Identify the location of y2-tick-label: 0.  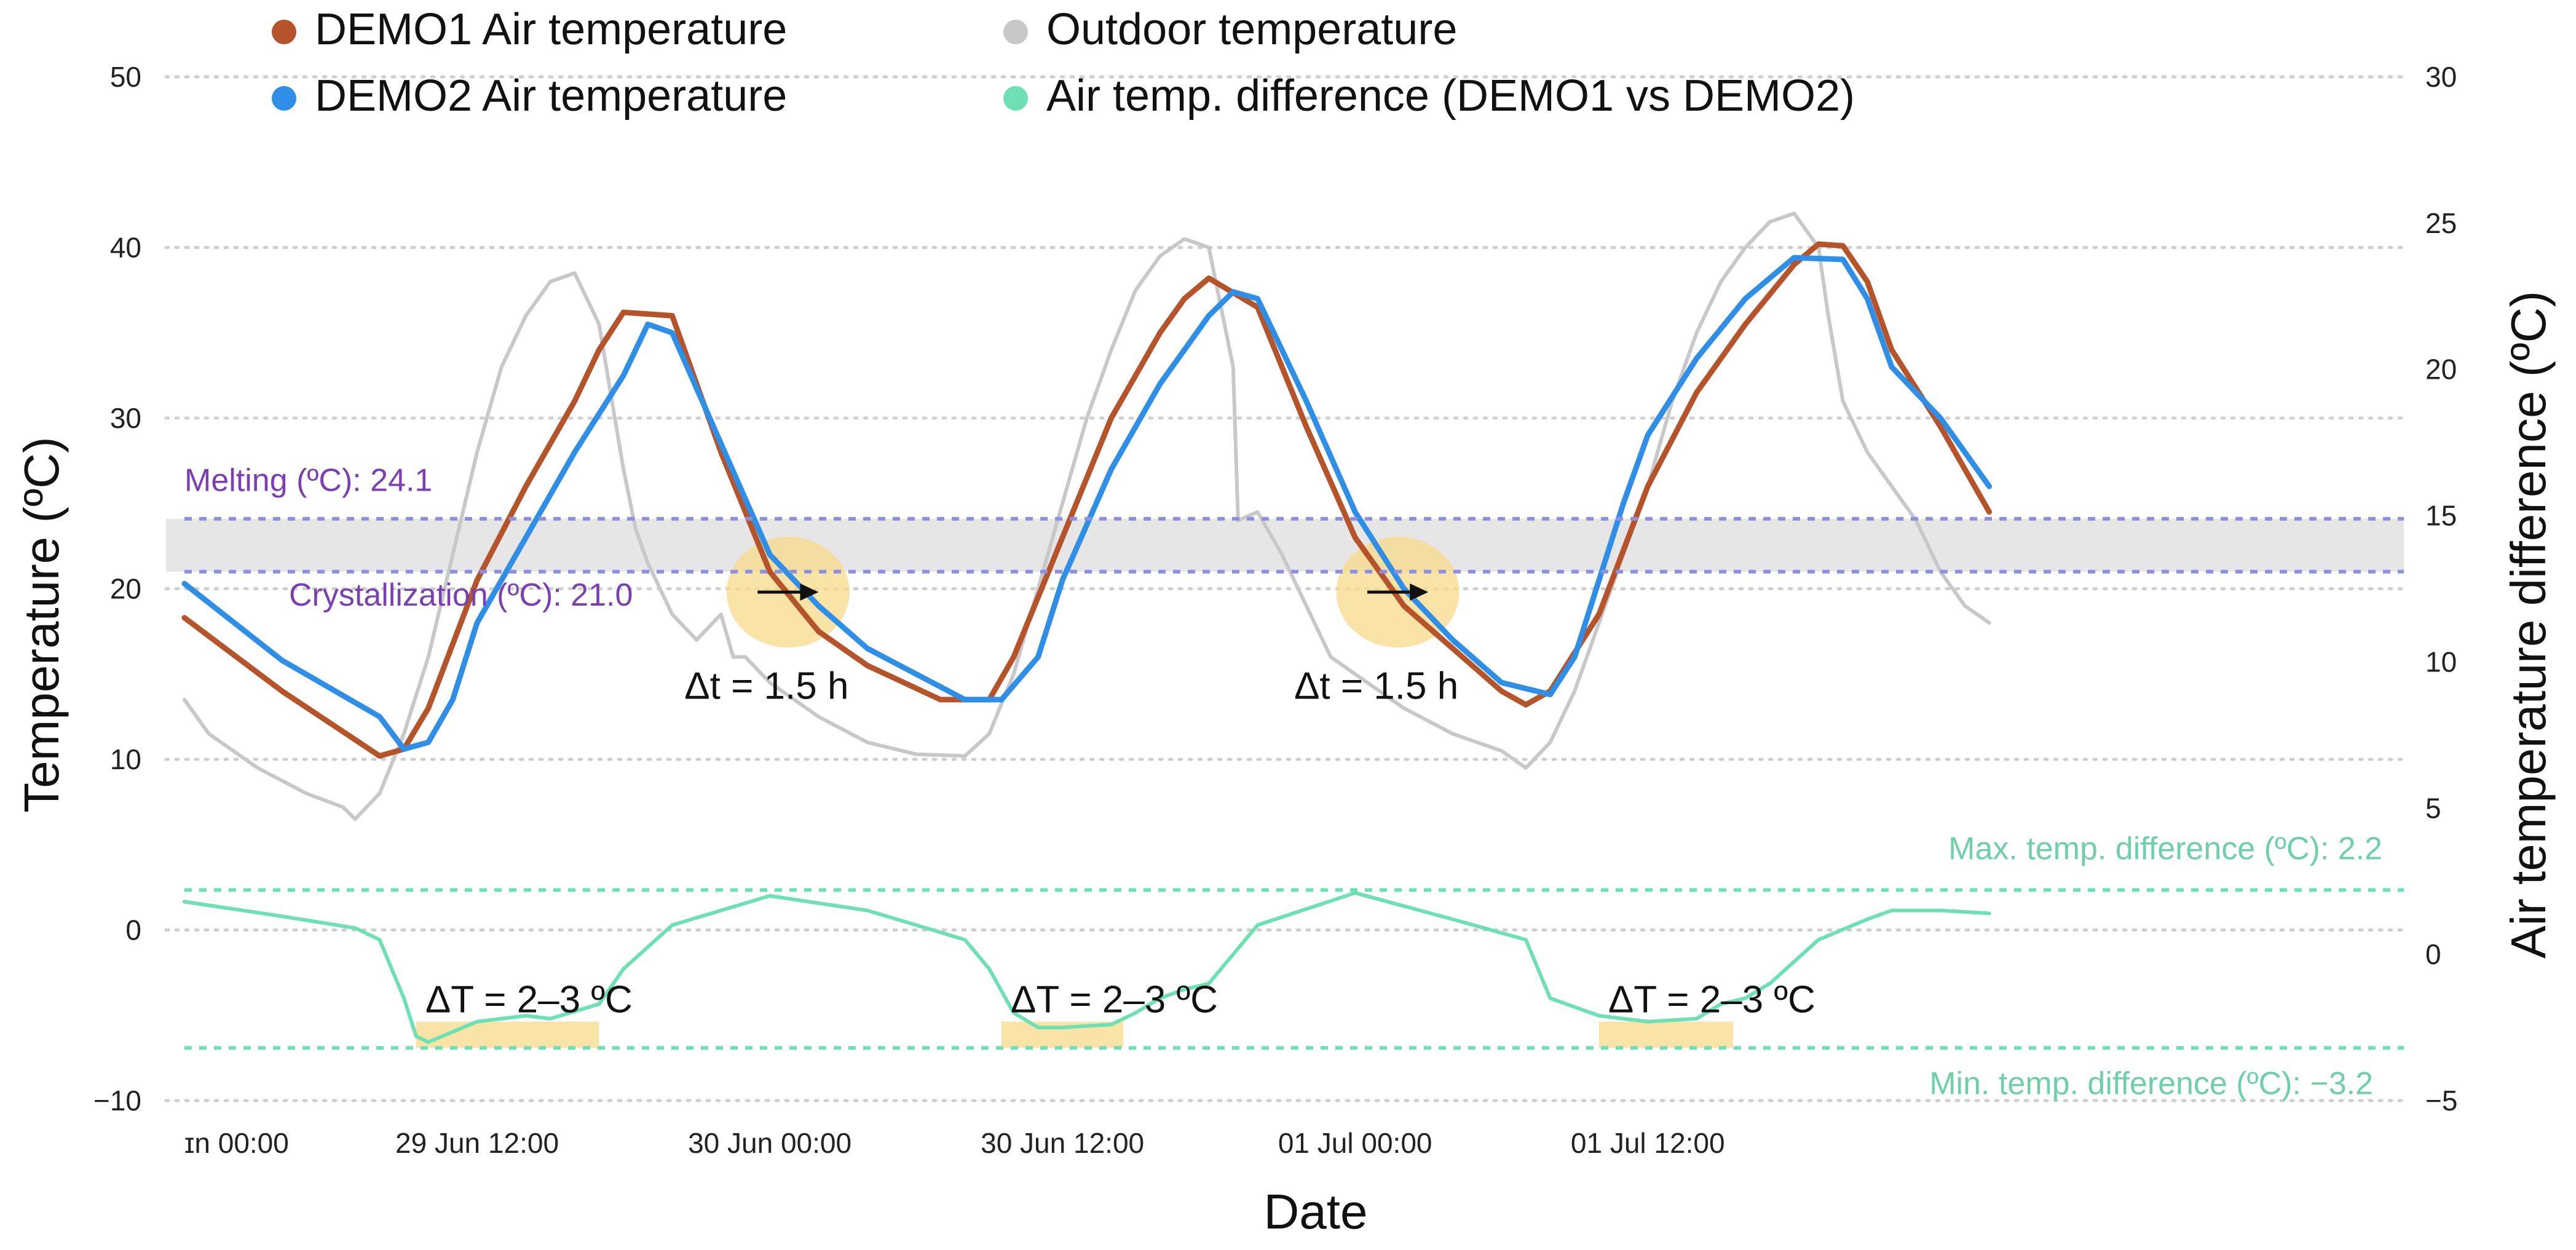
(2433, 954).